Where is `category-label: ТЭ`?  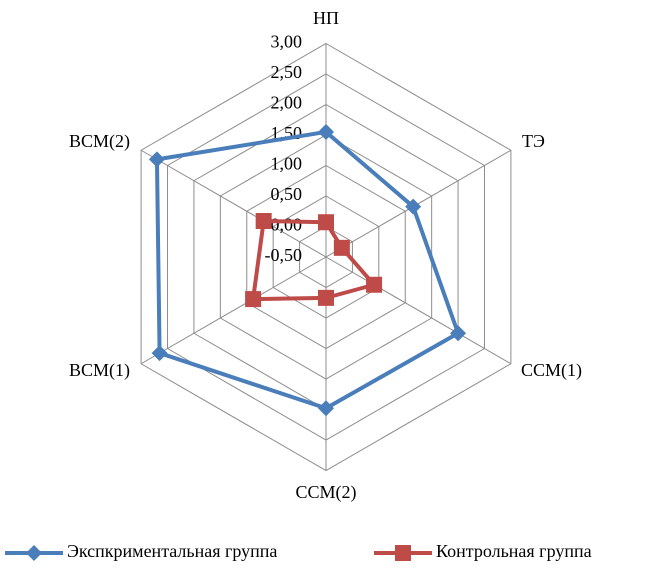 category-label: ТЭ is located at coordinates (533, 141).